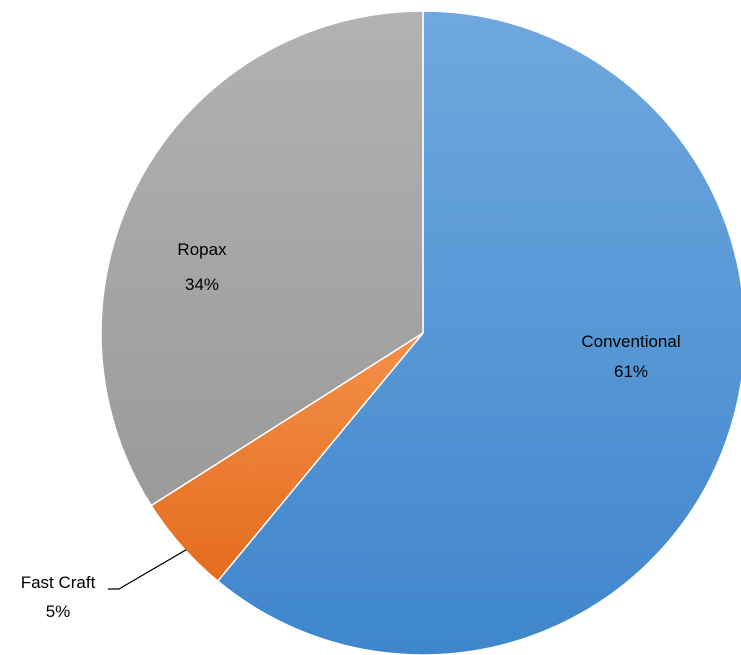 The height and width of the screenshot is (655, 741). What do you see at coordinates (58, 611) in the screenshot?
I see `slice-label-fast-craft-value: 5%` at bounding box center [58, 611].